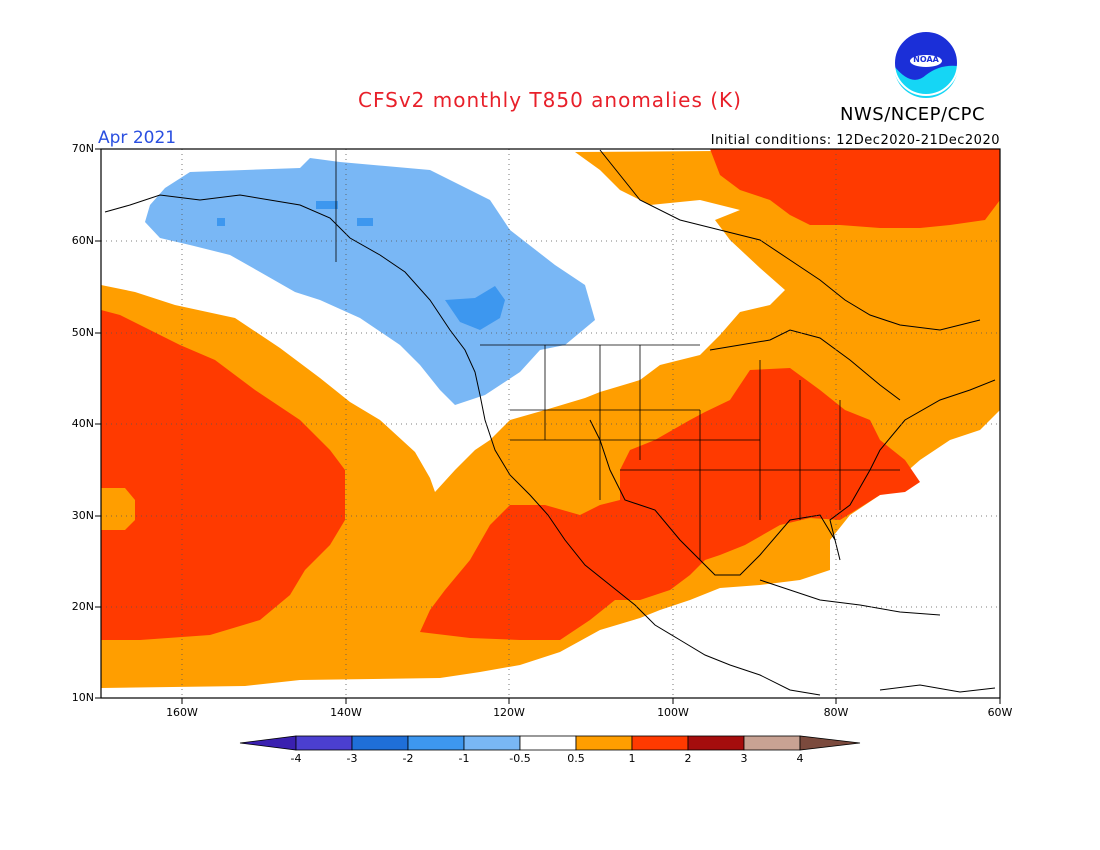  What do you see at coordinates (352, 758) in the screenshot?
I see `colorbar-label: -3` at bounding box center [352, 758].